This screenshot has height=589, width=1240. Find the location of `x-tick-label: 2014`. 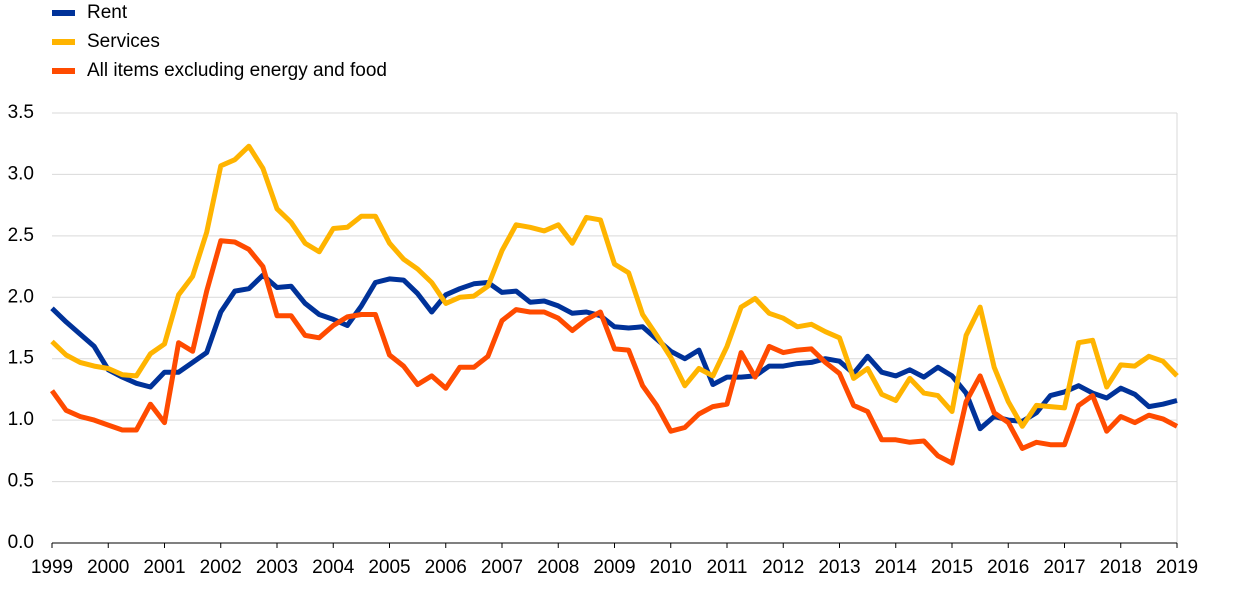

x-tick-label: 2014 is located at coordinates (896, 567).